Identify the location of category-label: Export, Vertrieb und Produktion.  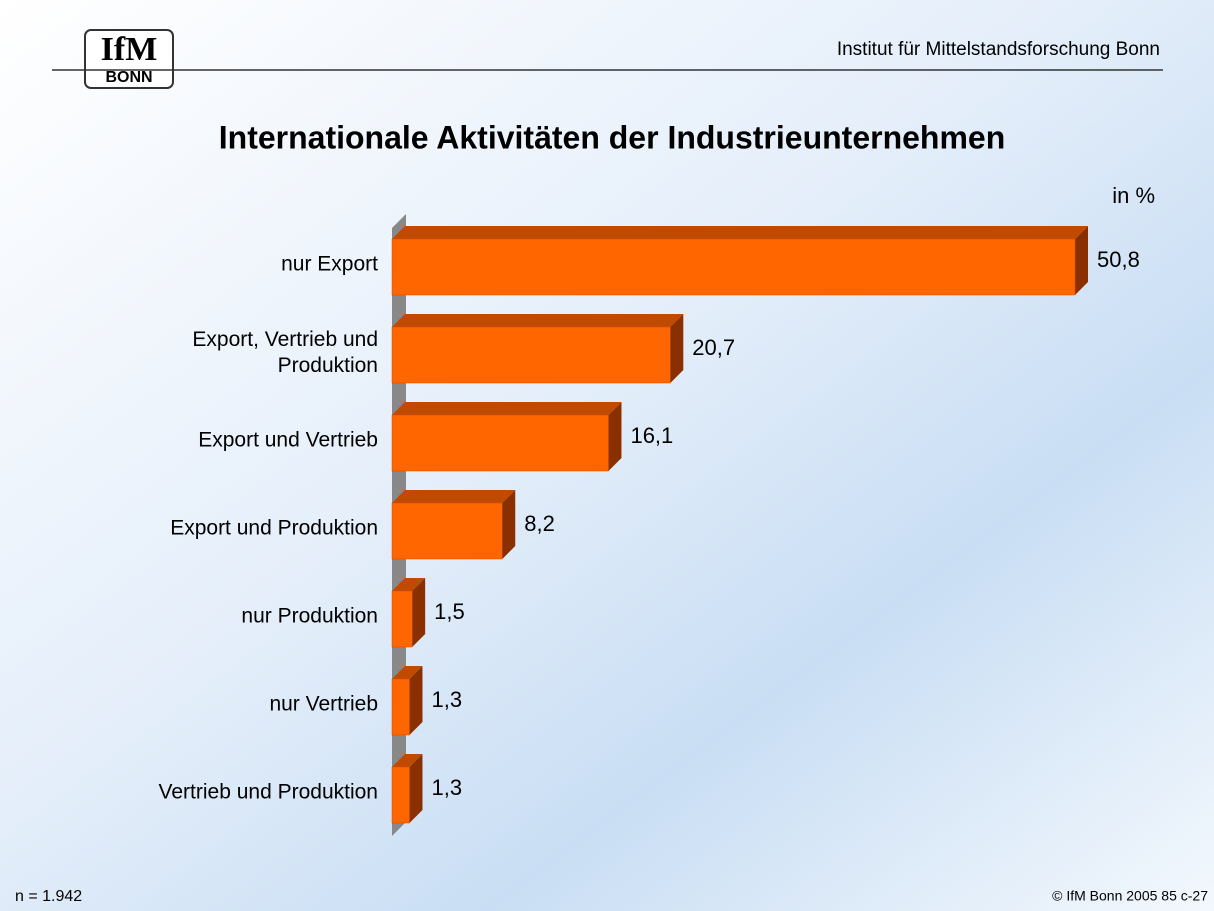
(285, 352).